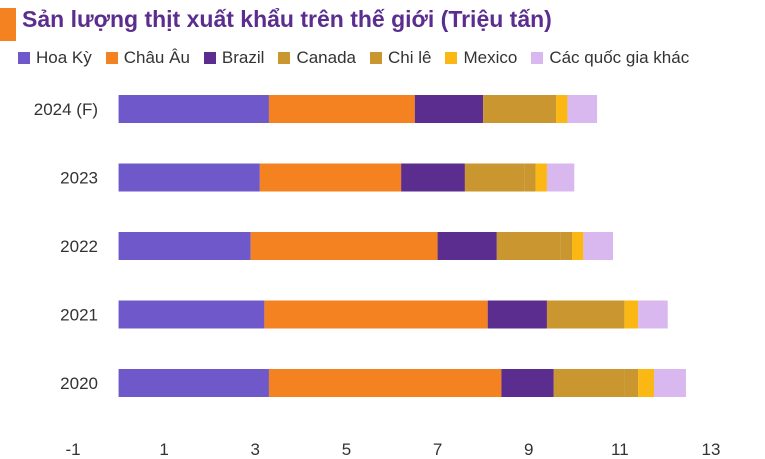 This screenshot has width=765, height=459. I want to click on title-accent-bar, so click(8, 24).